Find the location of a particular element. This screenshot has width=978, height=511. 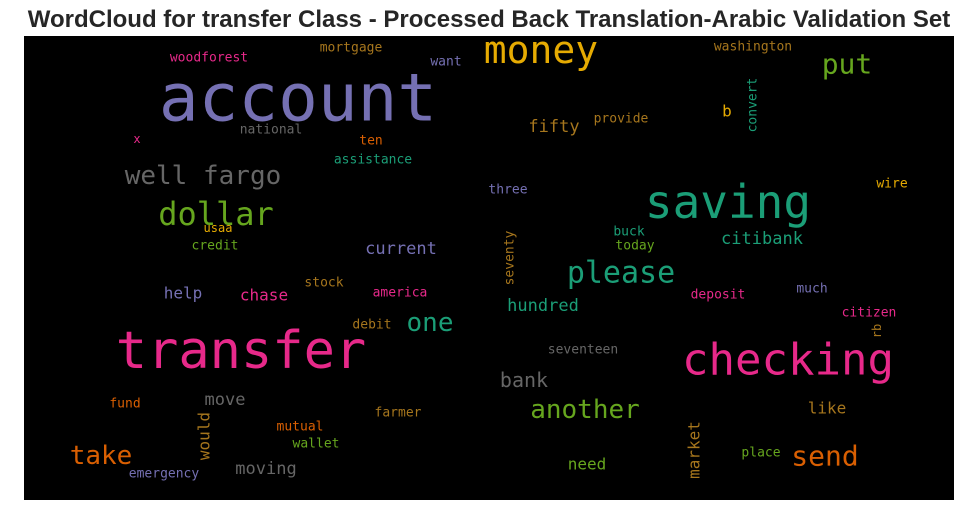

word-b: b is located at coordinates (727, 111).